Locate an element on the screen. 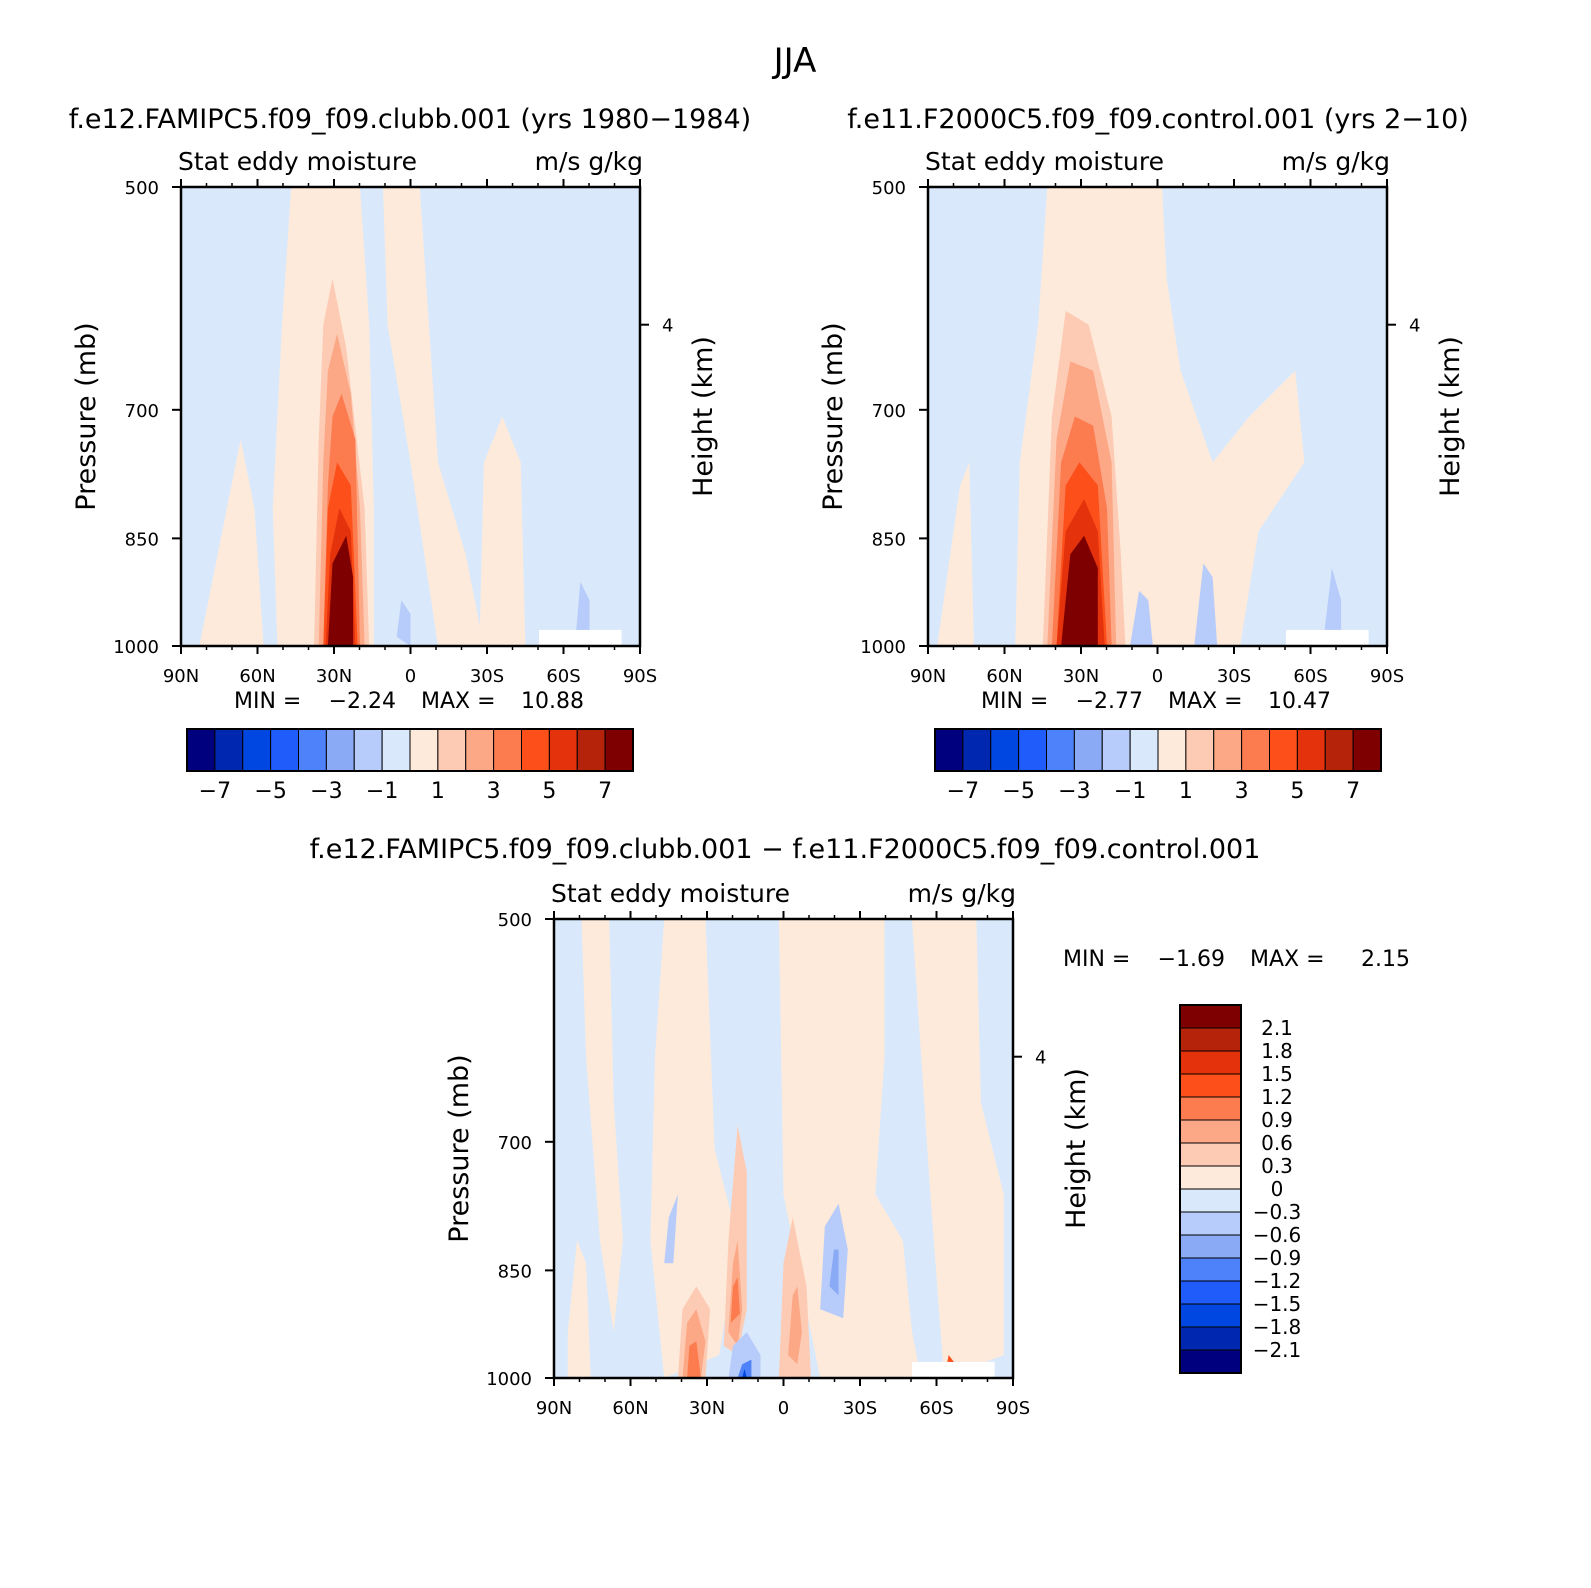 This screenshot has width=1591, height=1588. colorbar-label: −7 is located at coordinates (963, 791).